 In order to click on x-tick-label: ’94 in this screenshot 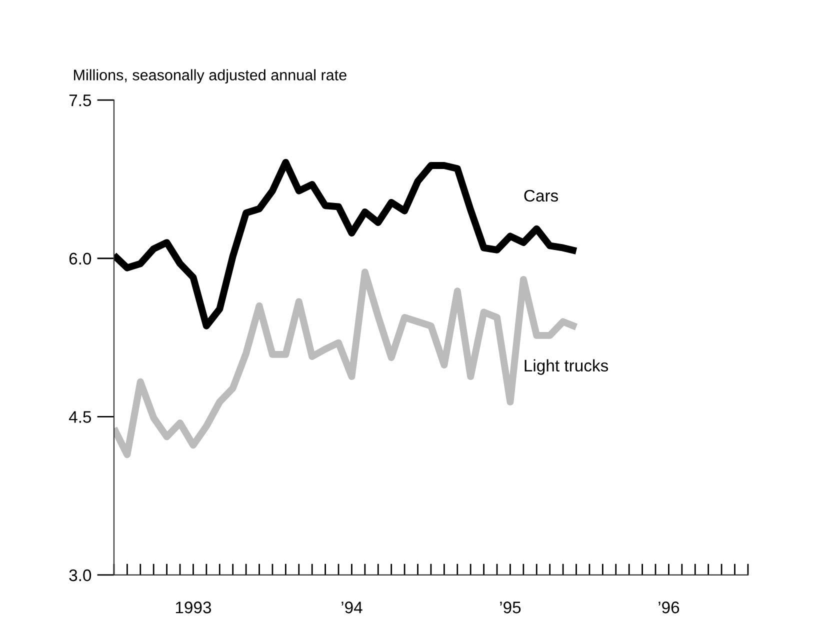, I will do `click(352, 608)`.